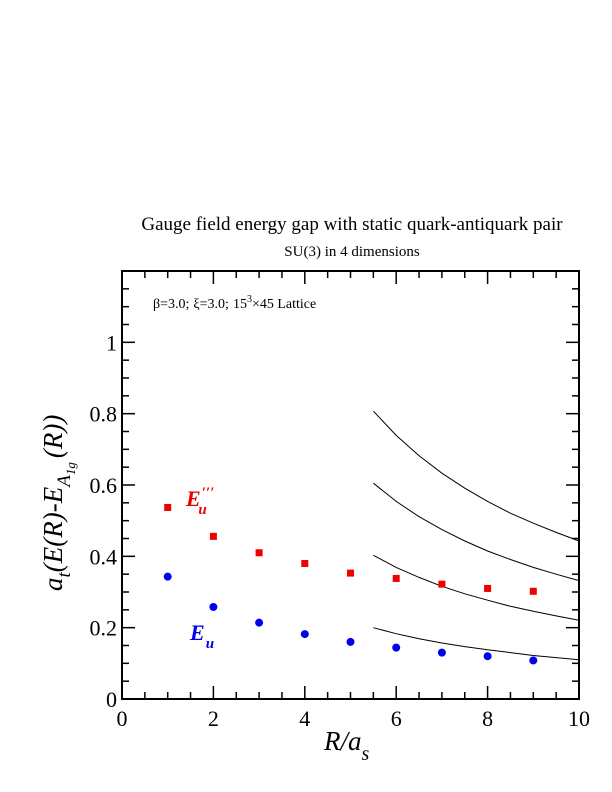  I want to click on y-tick-labels: 0 0.2 0.4 0.6 0.8 1, so click(104, 521).